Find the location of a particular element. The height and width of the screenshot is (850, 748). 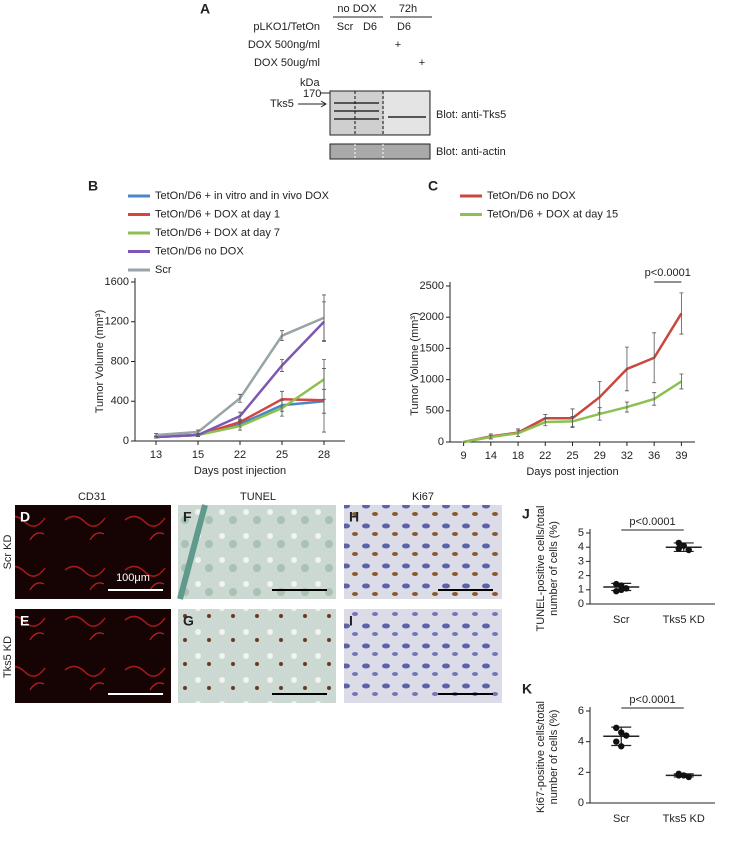

construct-label: pLKO1/TetOn is located at coordinates (286, 27).